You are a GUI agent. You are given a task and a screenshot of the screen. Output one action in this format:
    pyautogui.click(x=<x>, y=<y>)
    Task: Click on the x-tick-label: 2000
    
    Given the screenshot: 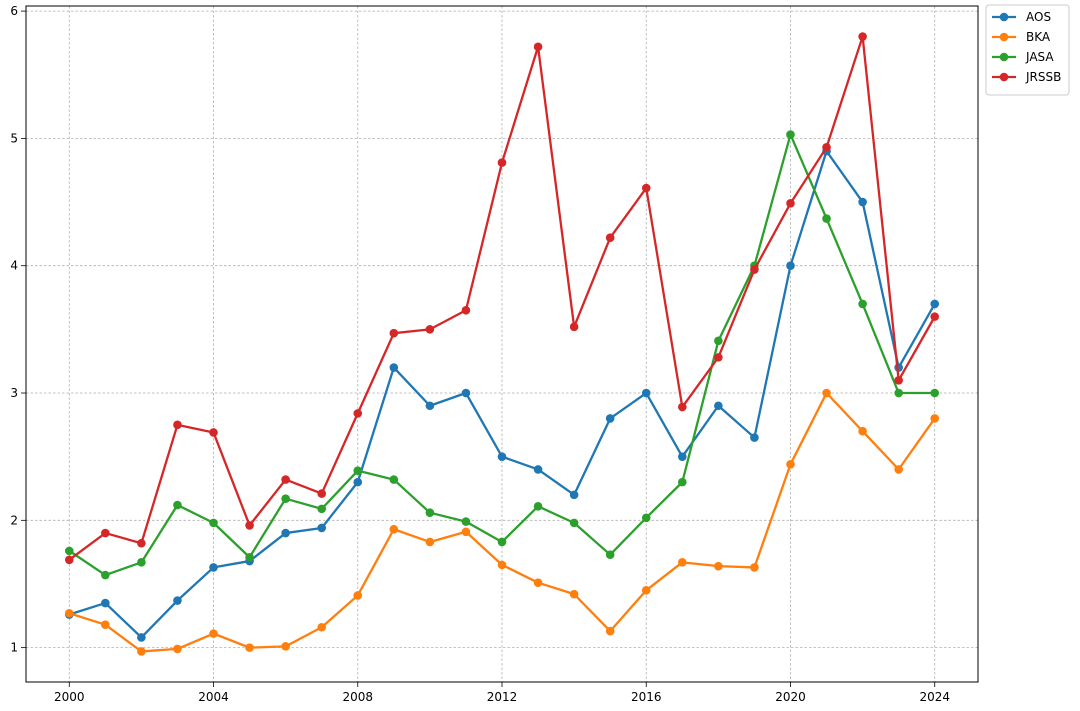 What is the action you would take?
    pyautogui.click(x=69, y=697)
    